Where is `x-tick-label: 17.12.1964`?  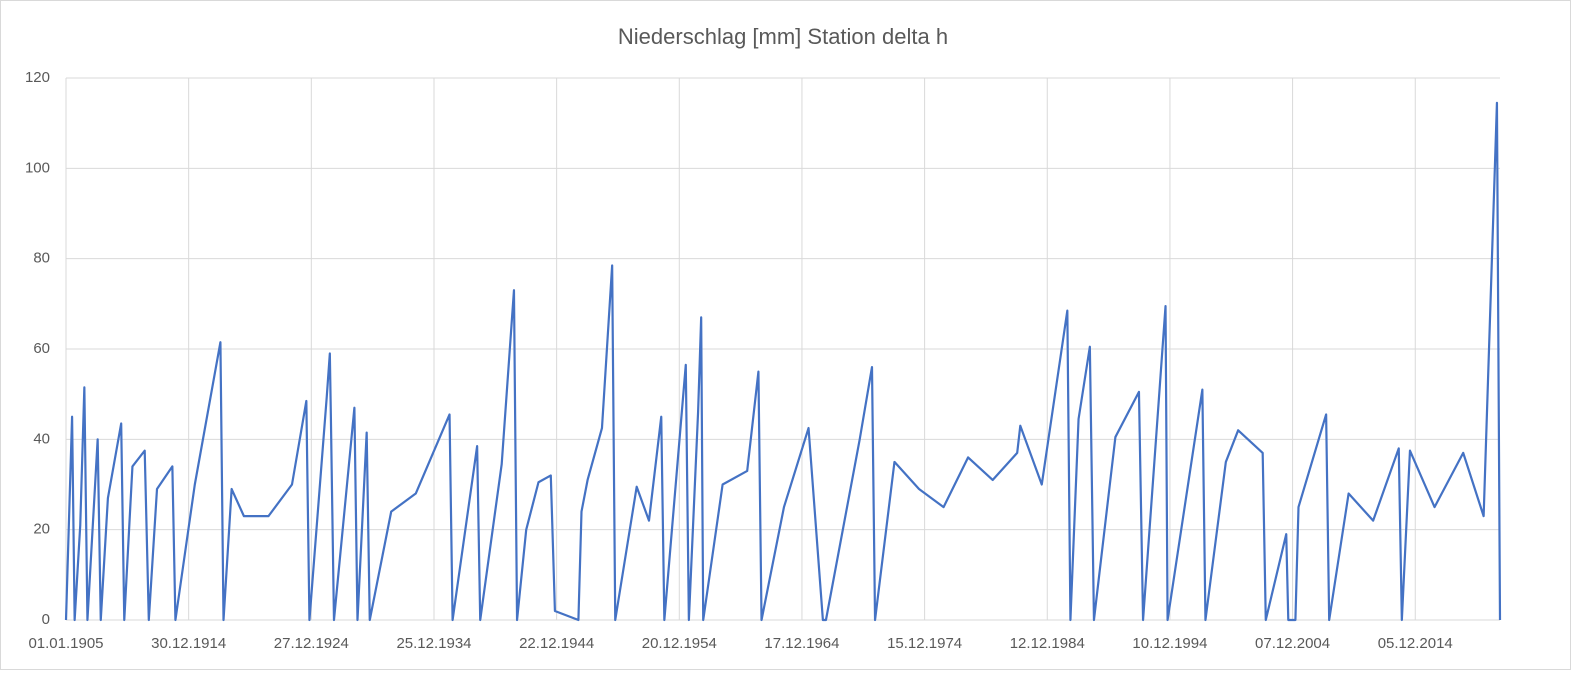
x-tick-label: 17.12.1964 is located at coordinates (801, 643).